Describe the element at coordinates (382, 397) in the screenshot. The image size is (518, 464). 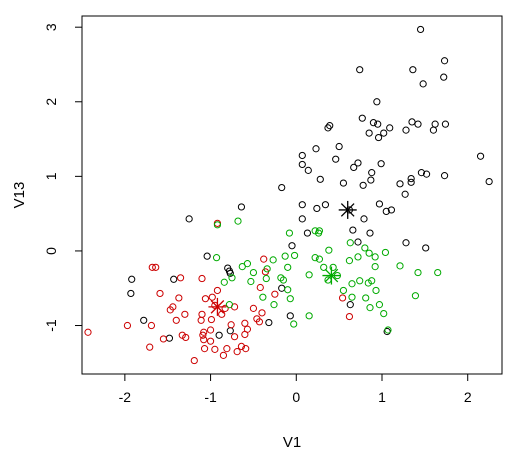
I see `x-tick-label: 1` at that location.